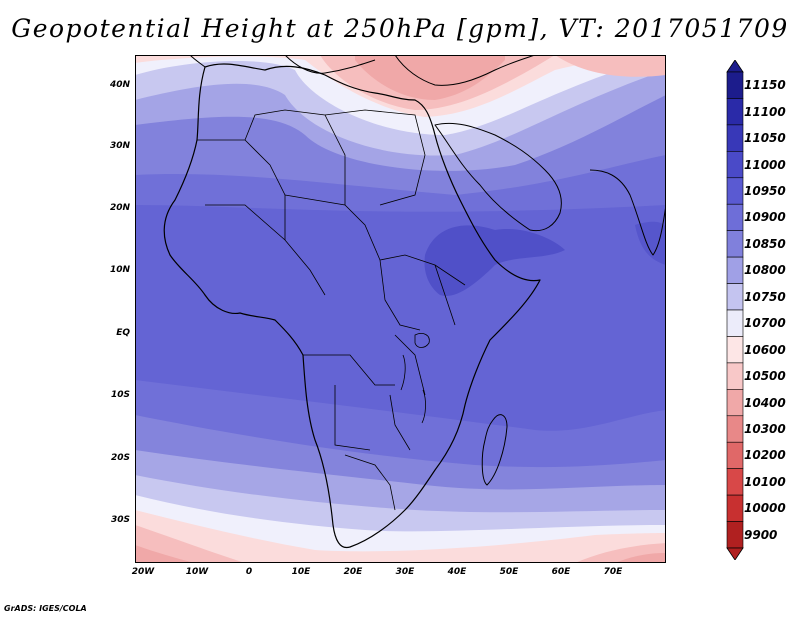 The width and height of the screenshot is (800, 618). What do you see at coordinates (120, 395) in the screenshot?
I see `lat-label-10s: 10S` at bounding box center [120, 395].